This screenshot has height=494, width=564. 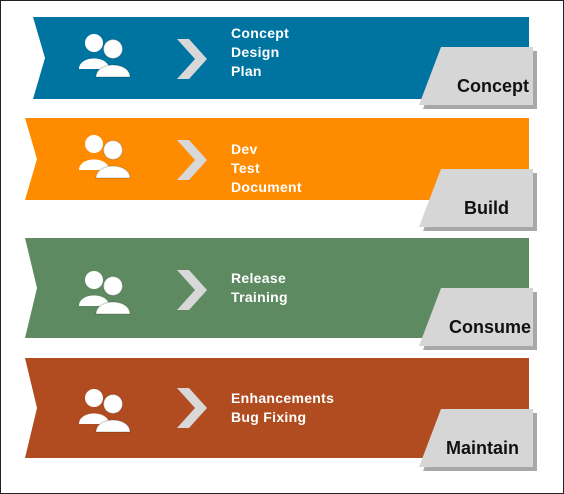 I want to click on stage-tag-build: Build, so click(x=478, y=200).